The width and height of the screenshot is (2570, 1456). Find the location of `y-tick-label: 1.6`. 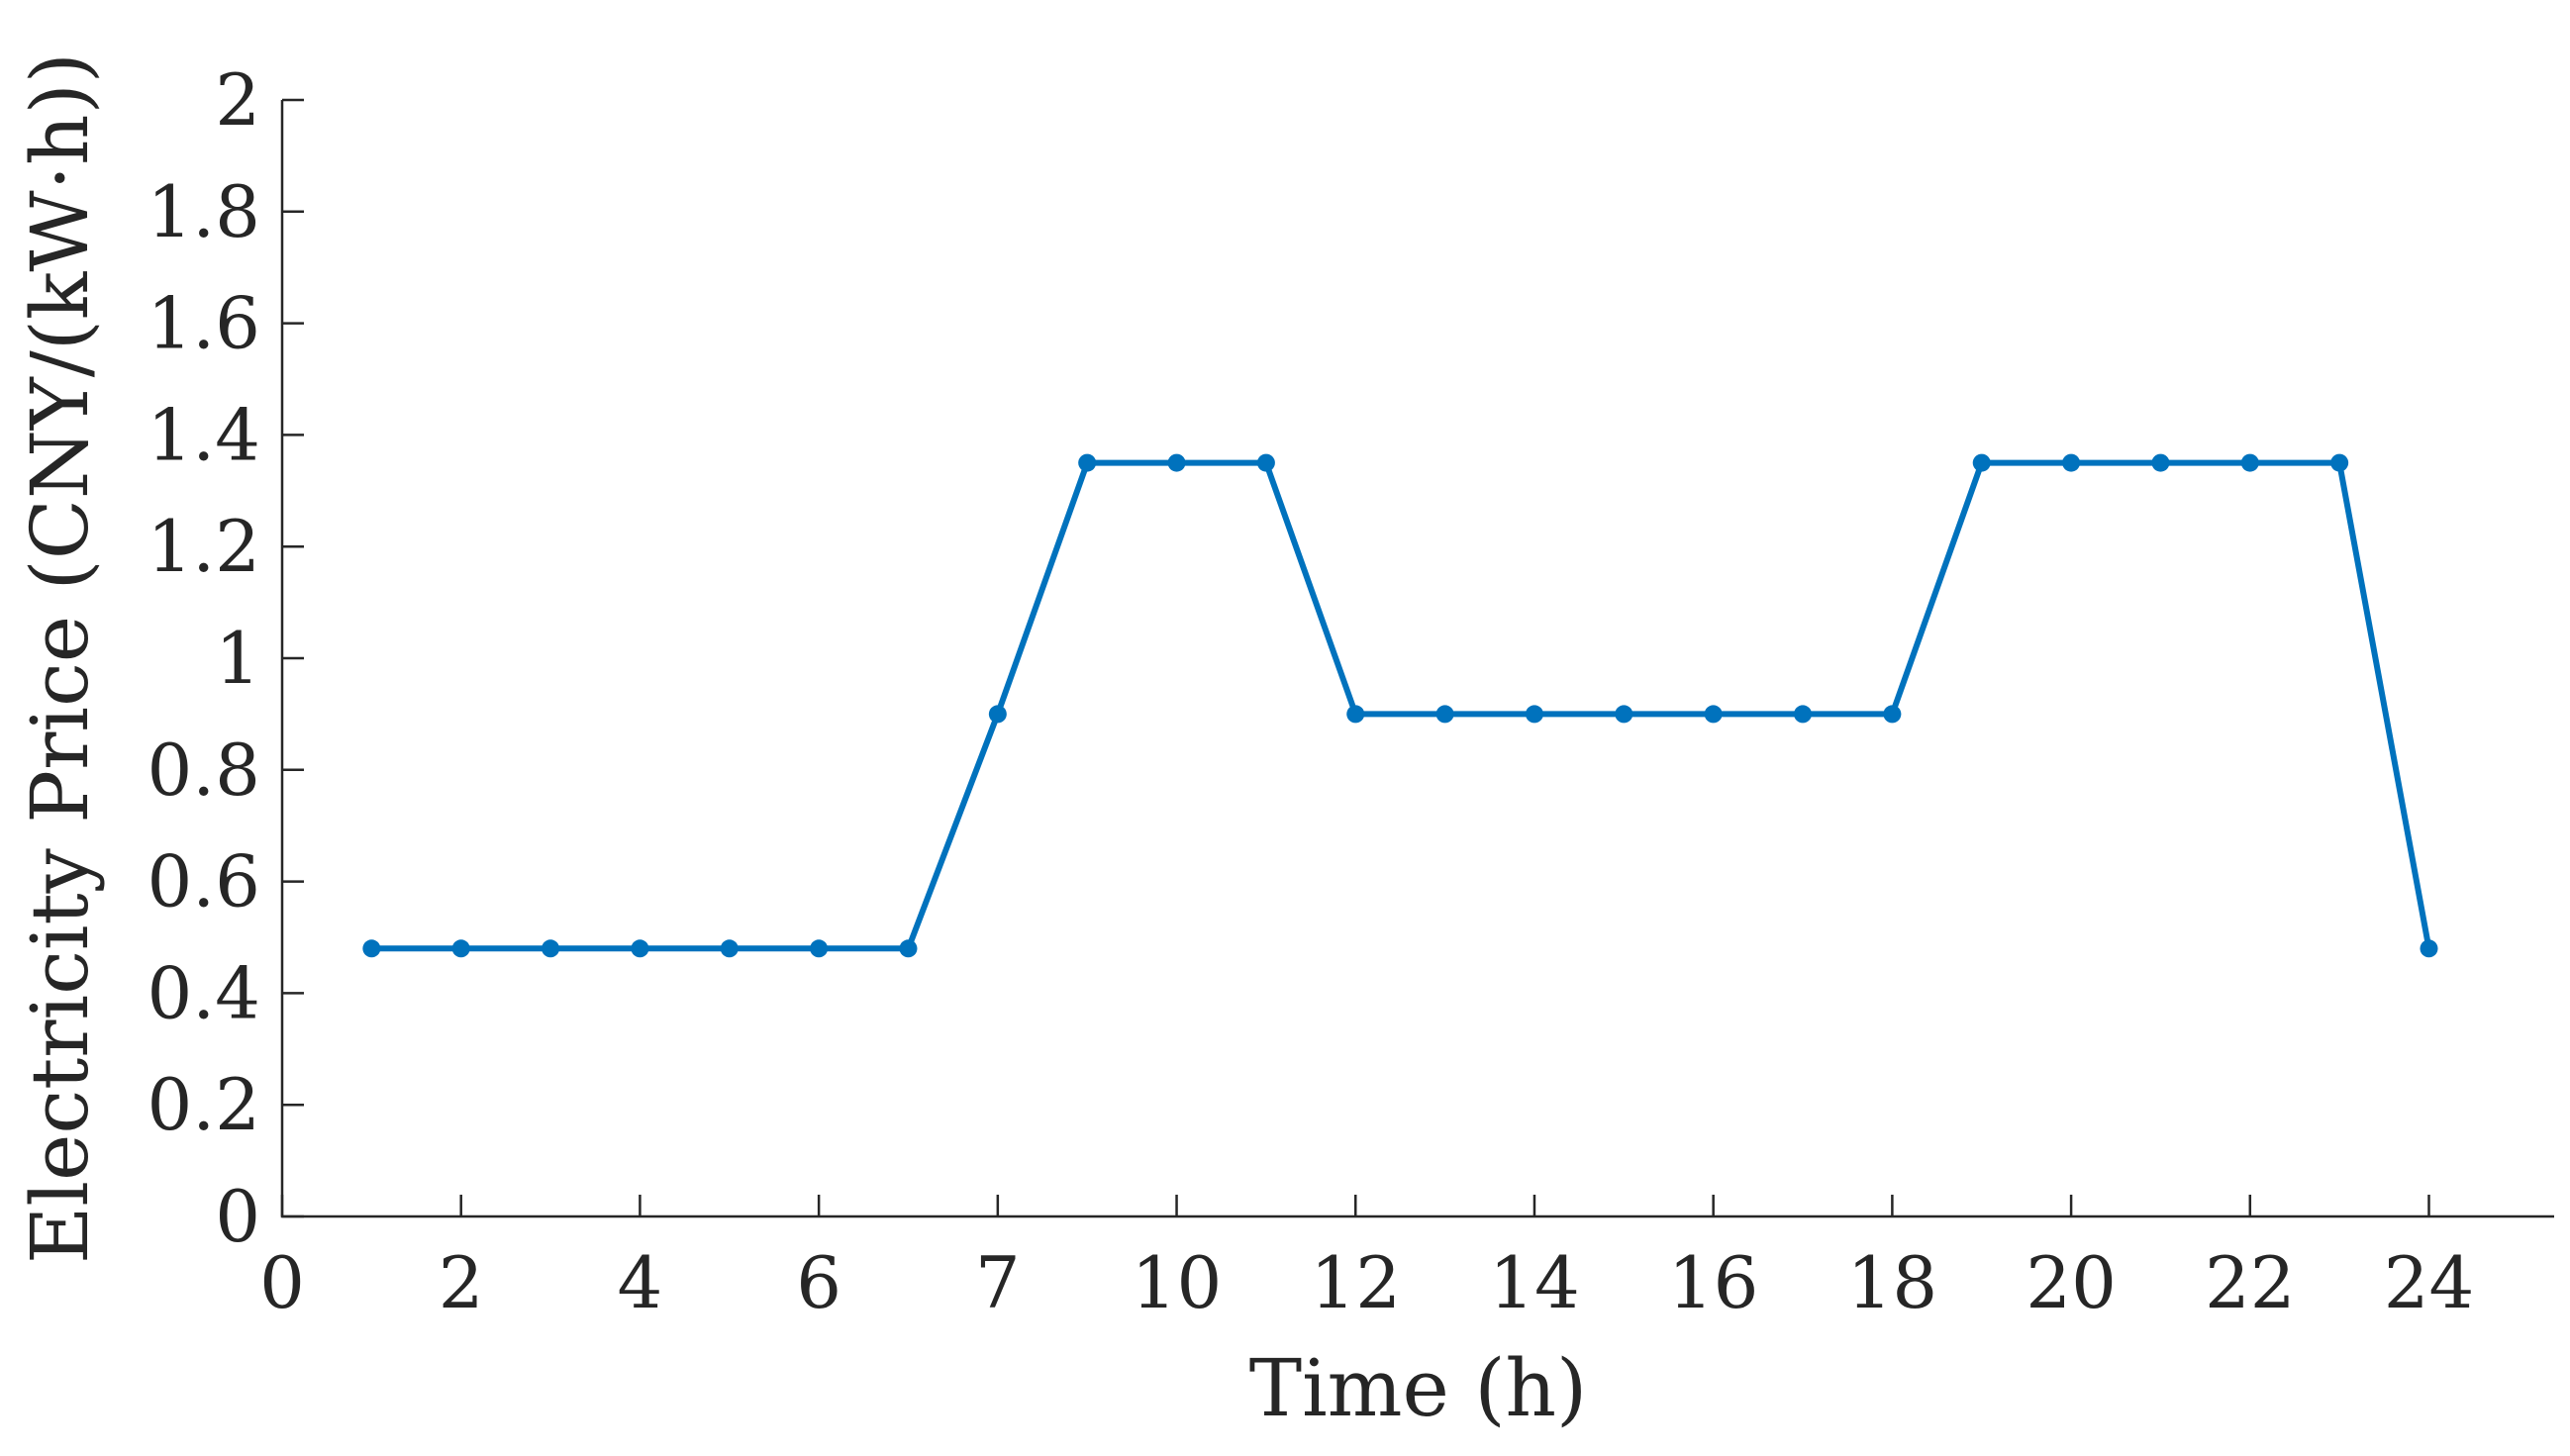

y-tick-label: 1.6 is located at coordinates (203, 323).